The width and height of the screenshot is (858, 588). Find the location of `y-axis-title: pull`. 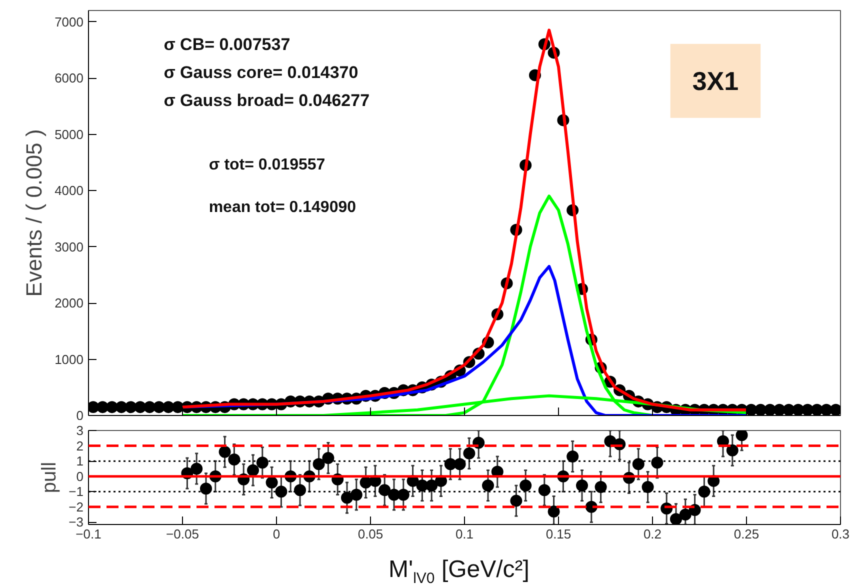

y-axis-title: pull is located at coordinates (49, 478).